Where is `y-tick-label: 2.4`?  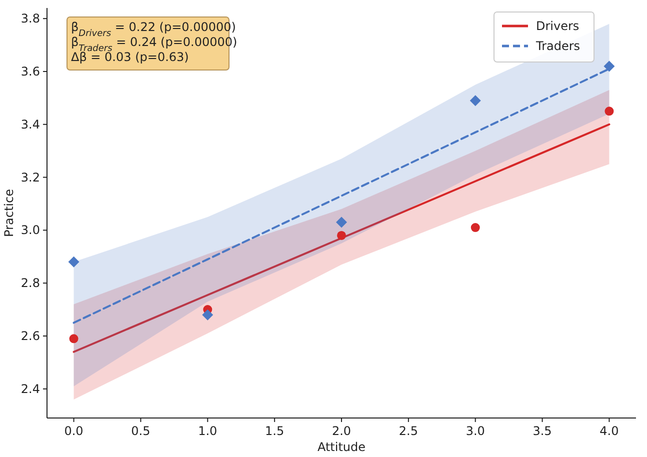 y-tick-label: 2.4 is located at coordinates (30, 389).